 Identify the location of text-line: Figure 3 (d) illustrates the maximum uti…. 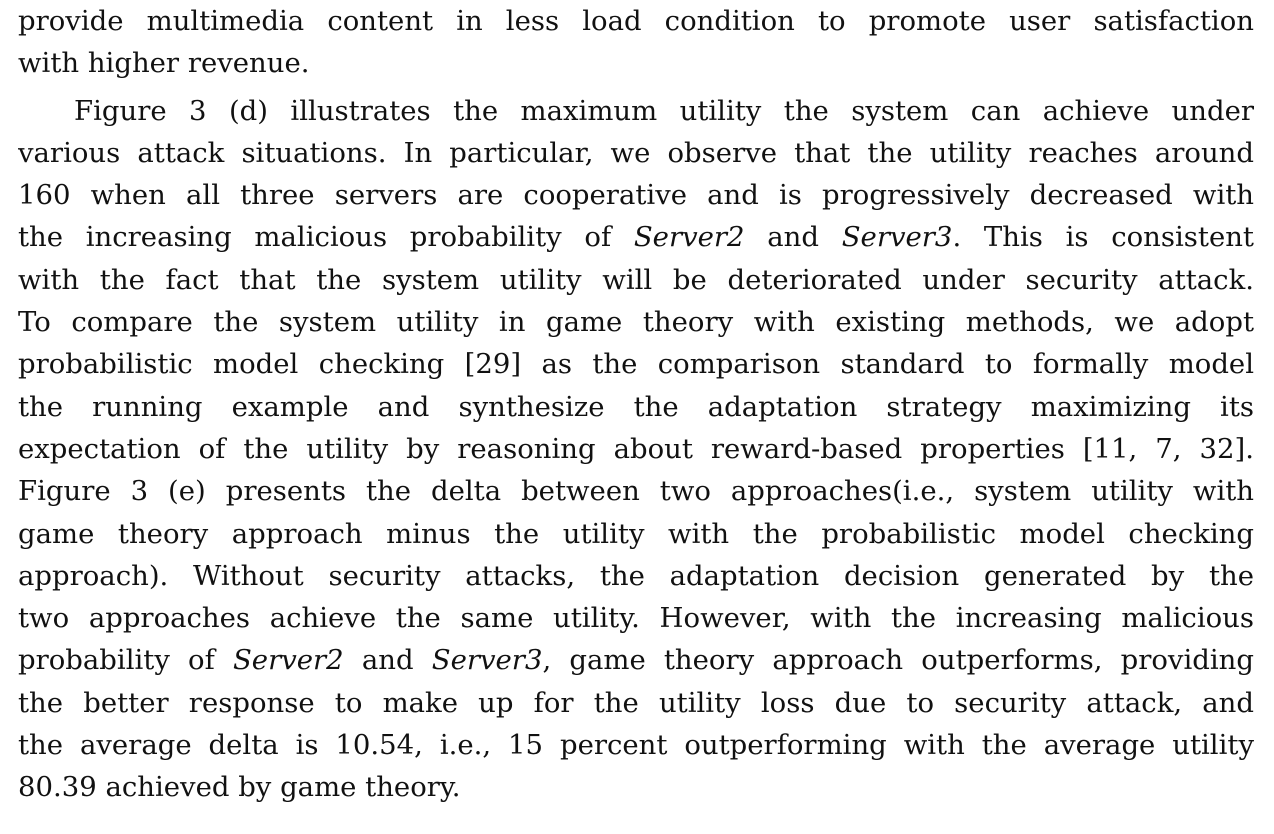
(664, 110).